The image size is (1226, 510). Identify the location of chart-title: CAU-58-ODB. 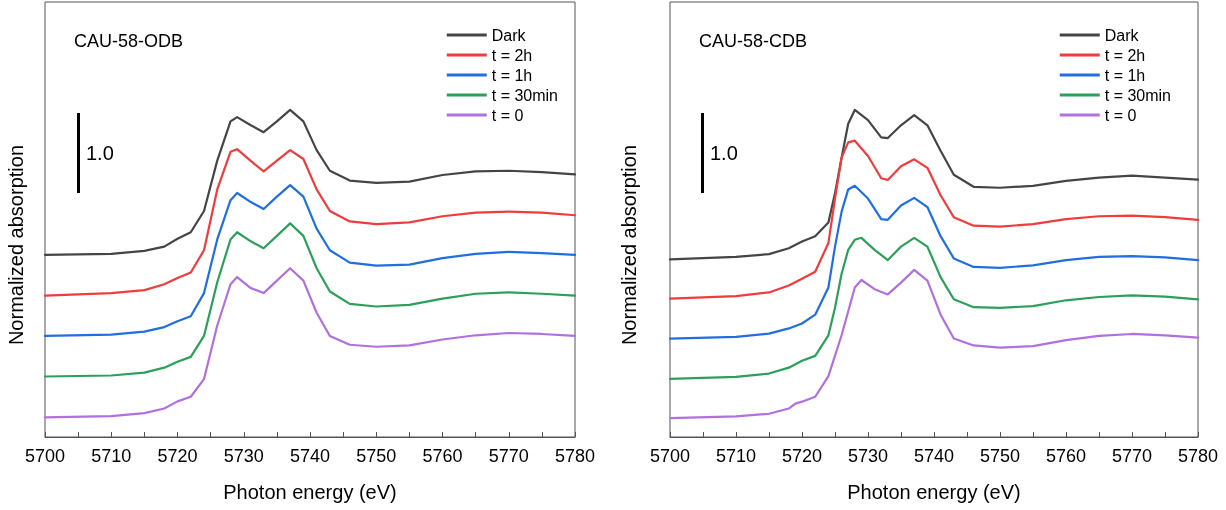
(129, 41).